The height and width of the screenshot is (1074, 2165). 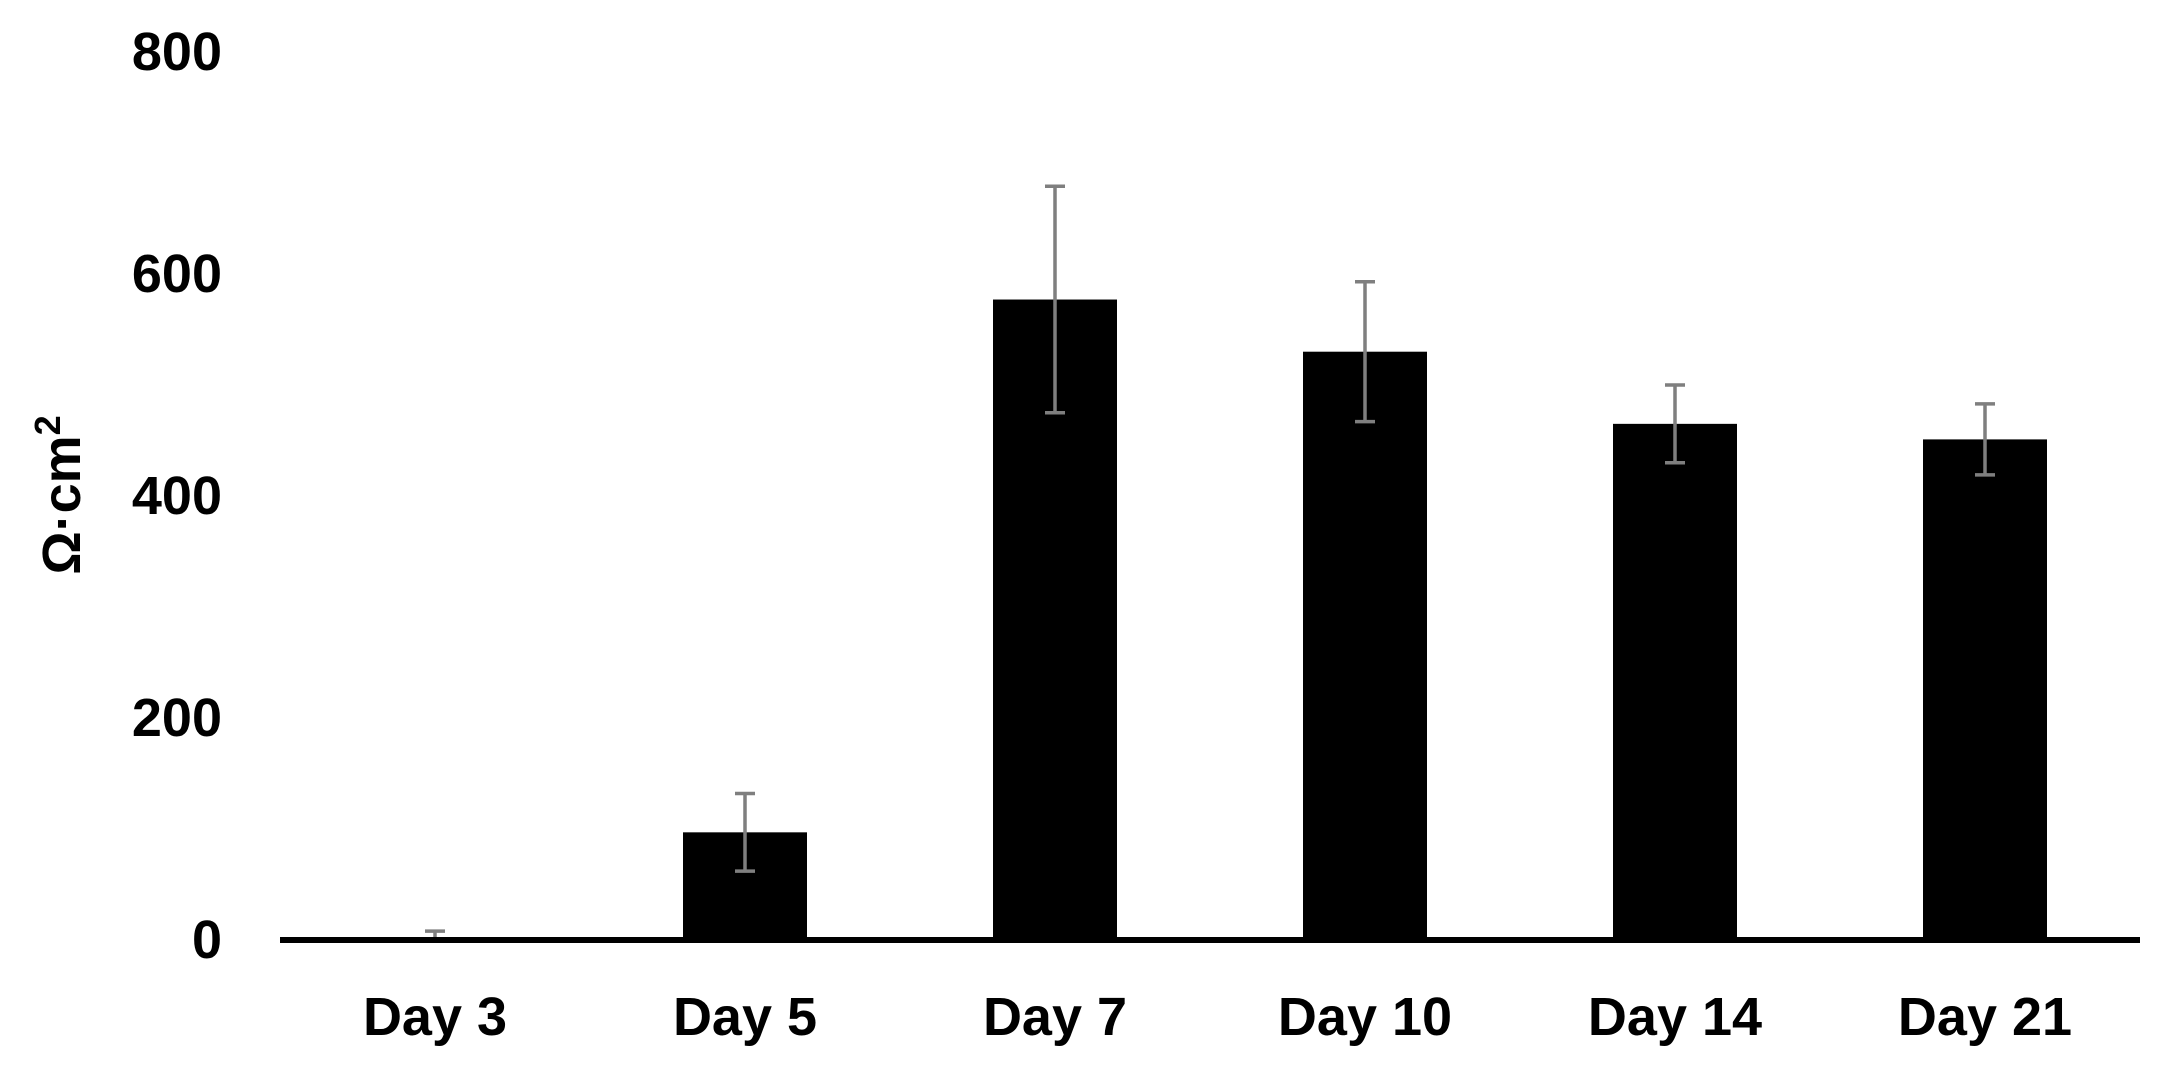 I want to click on y-tick-label: 600, so click(x=177, y=274).